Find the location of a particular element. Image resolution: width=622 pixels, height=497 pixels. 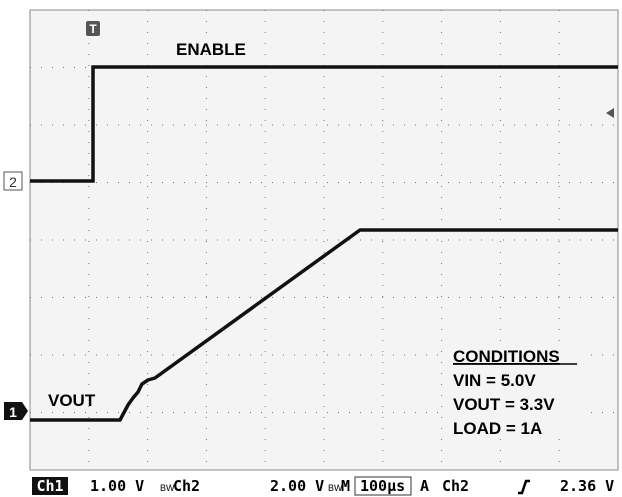

conditions-box is located at coordinates (516, 391).